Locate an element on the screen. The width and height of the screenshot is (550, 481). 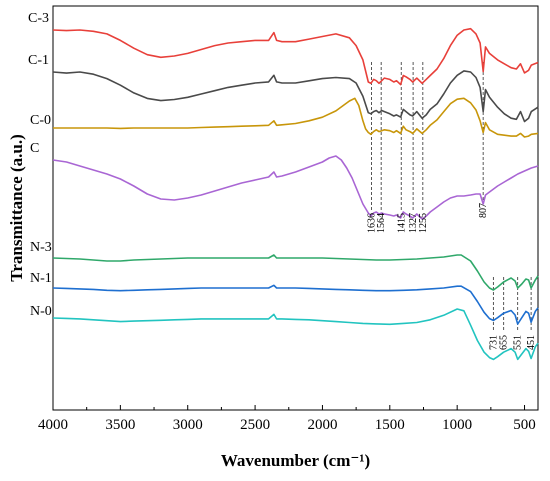
x-tick-label: 2500 is located at coordinates (255, 425).